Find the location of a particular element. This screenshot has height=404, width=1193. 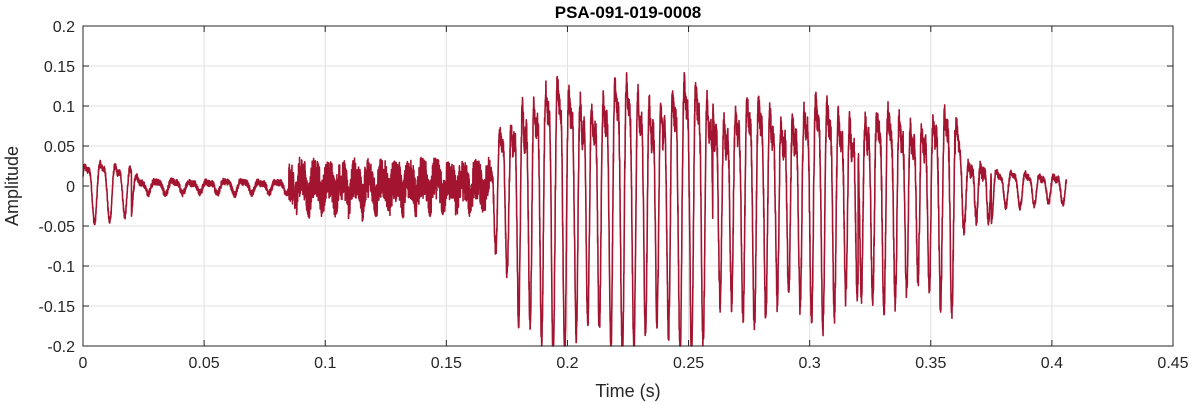

y-tick-label: -0.2 is located at coordinates (61, 347).